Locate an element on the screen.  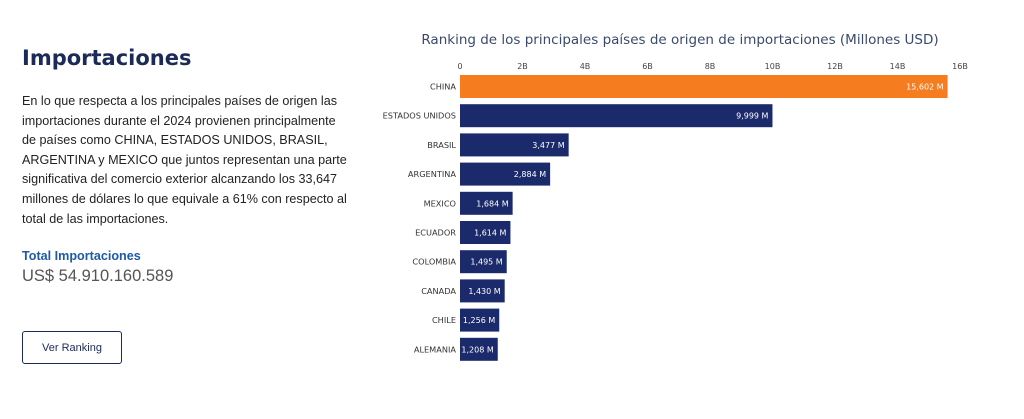
category-label: ECUADOR is located at coordinates (435, 233).